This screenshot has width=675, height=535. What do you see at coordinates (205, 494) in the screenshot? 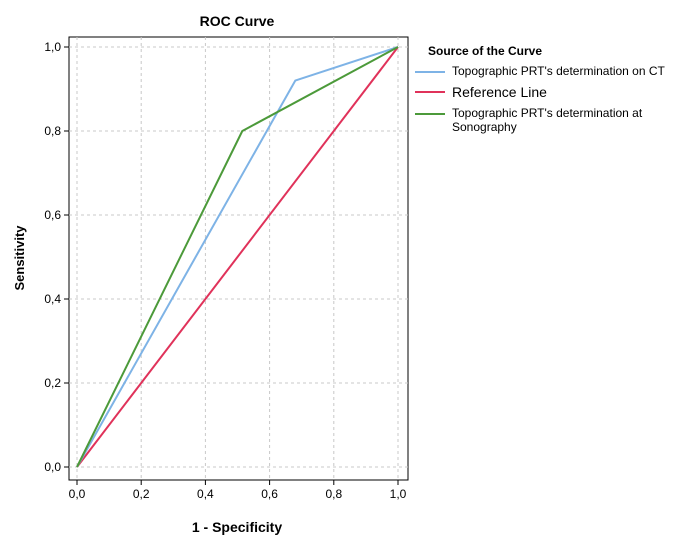
I see `x-tick-label: 0,4` at bounding box center [205, 494].